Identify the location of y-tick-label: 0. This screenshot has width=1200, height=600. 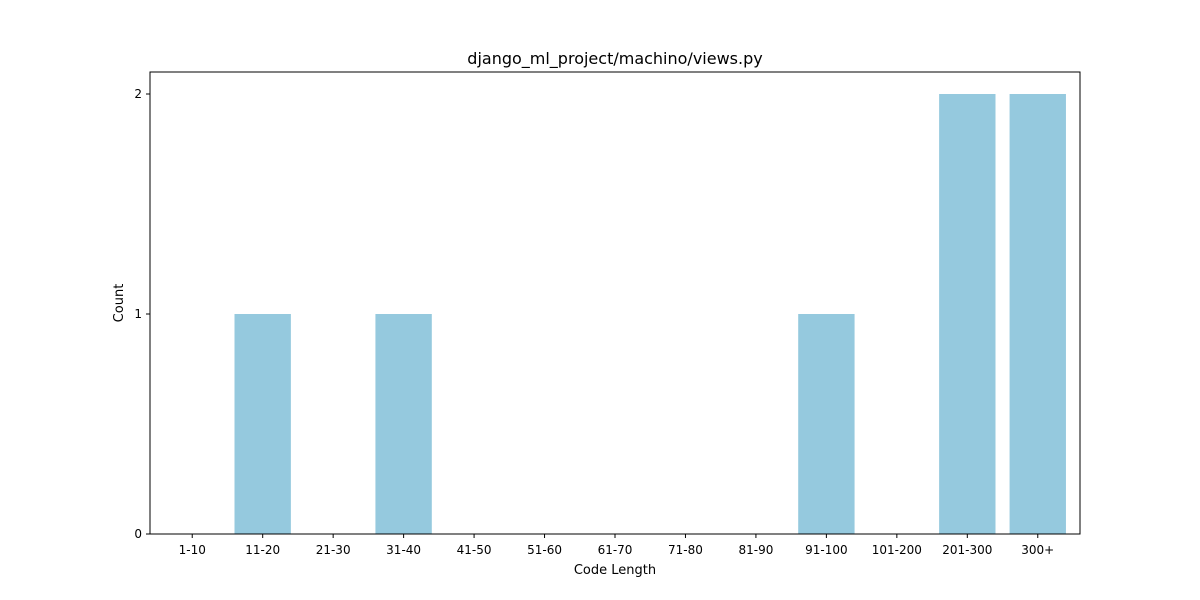
(138, 534).